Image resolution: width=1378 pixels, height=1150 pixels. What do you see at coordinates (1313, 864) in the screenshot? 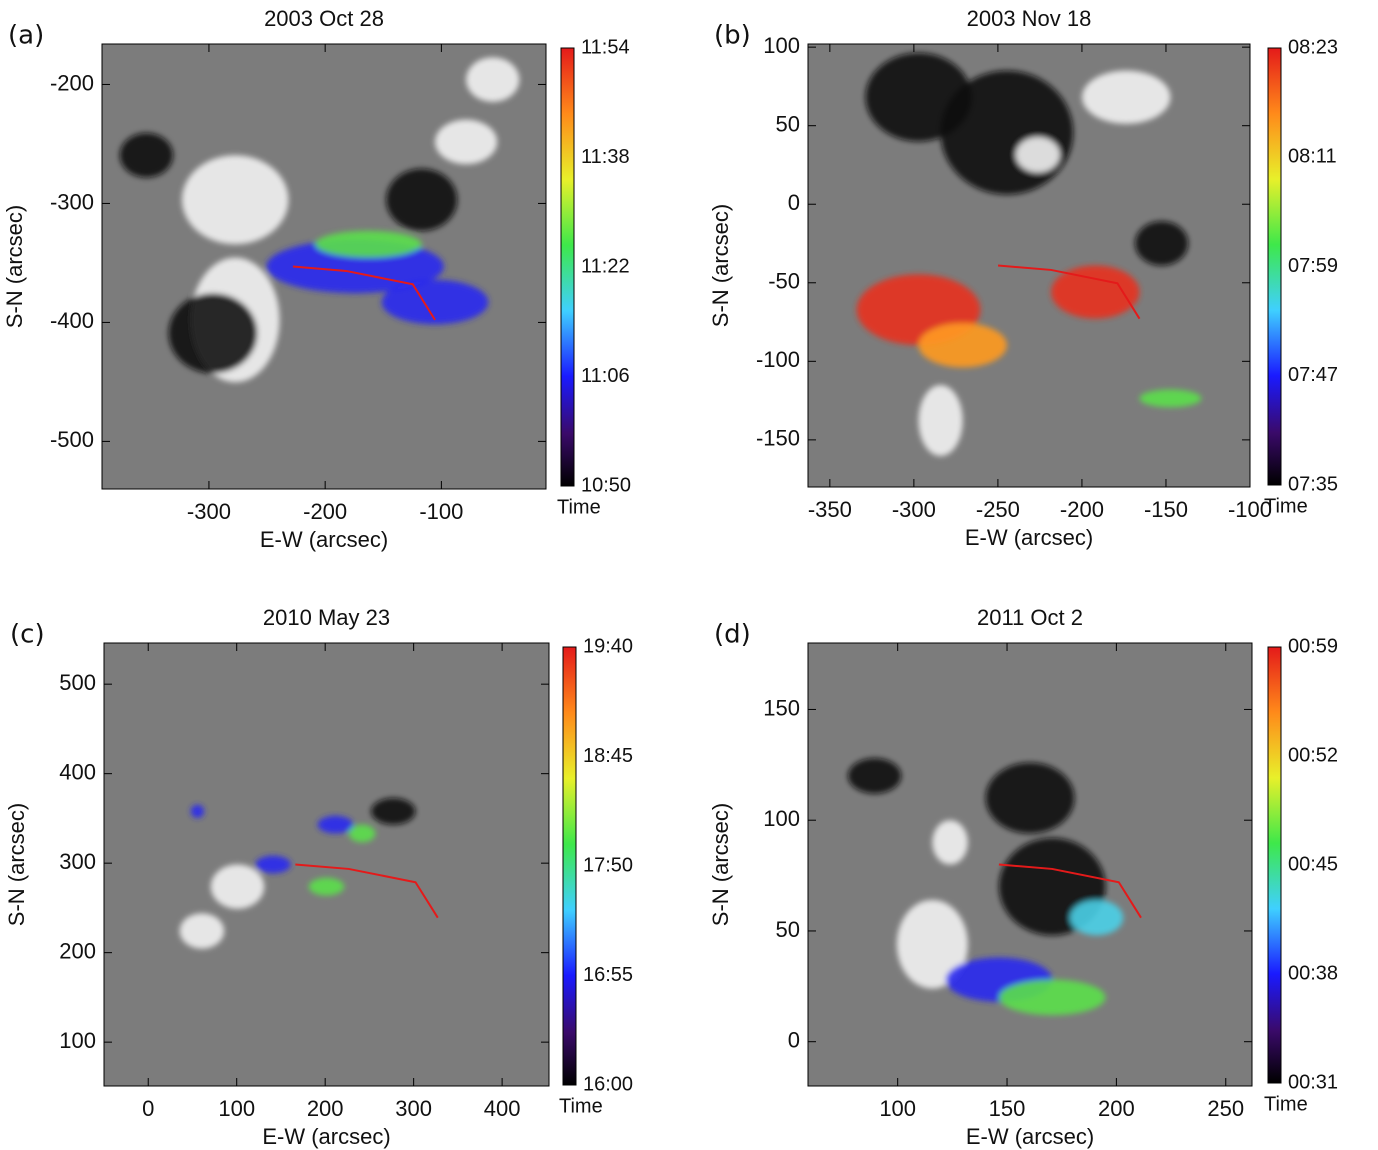
I see `colorbar-tick-label: 00:45` at bounding box center [1313, 864].